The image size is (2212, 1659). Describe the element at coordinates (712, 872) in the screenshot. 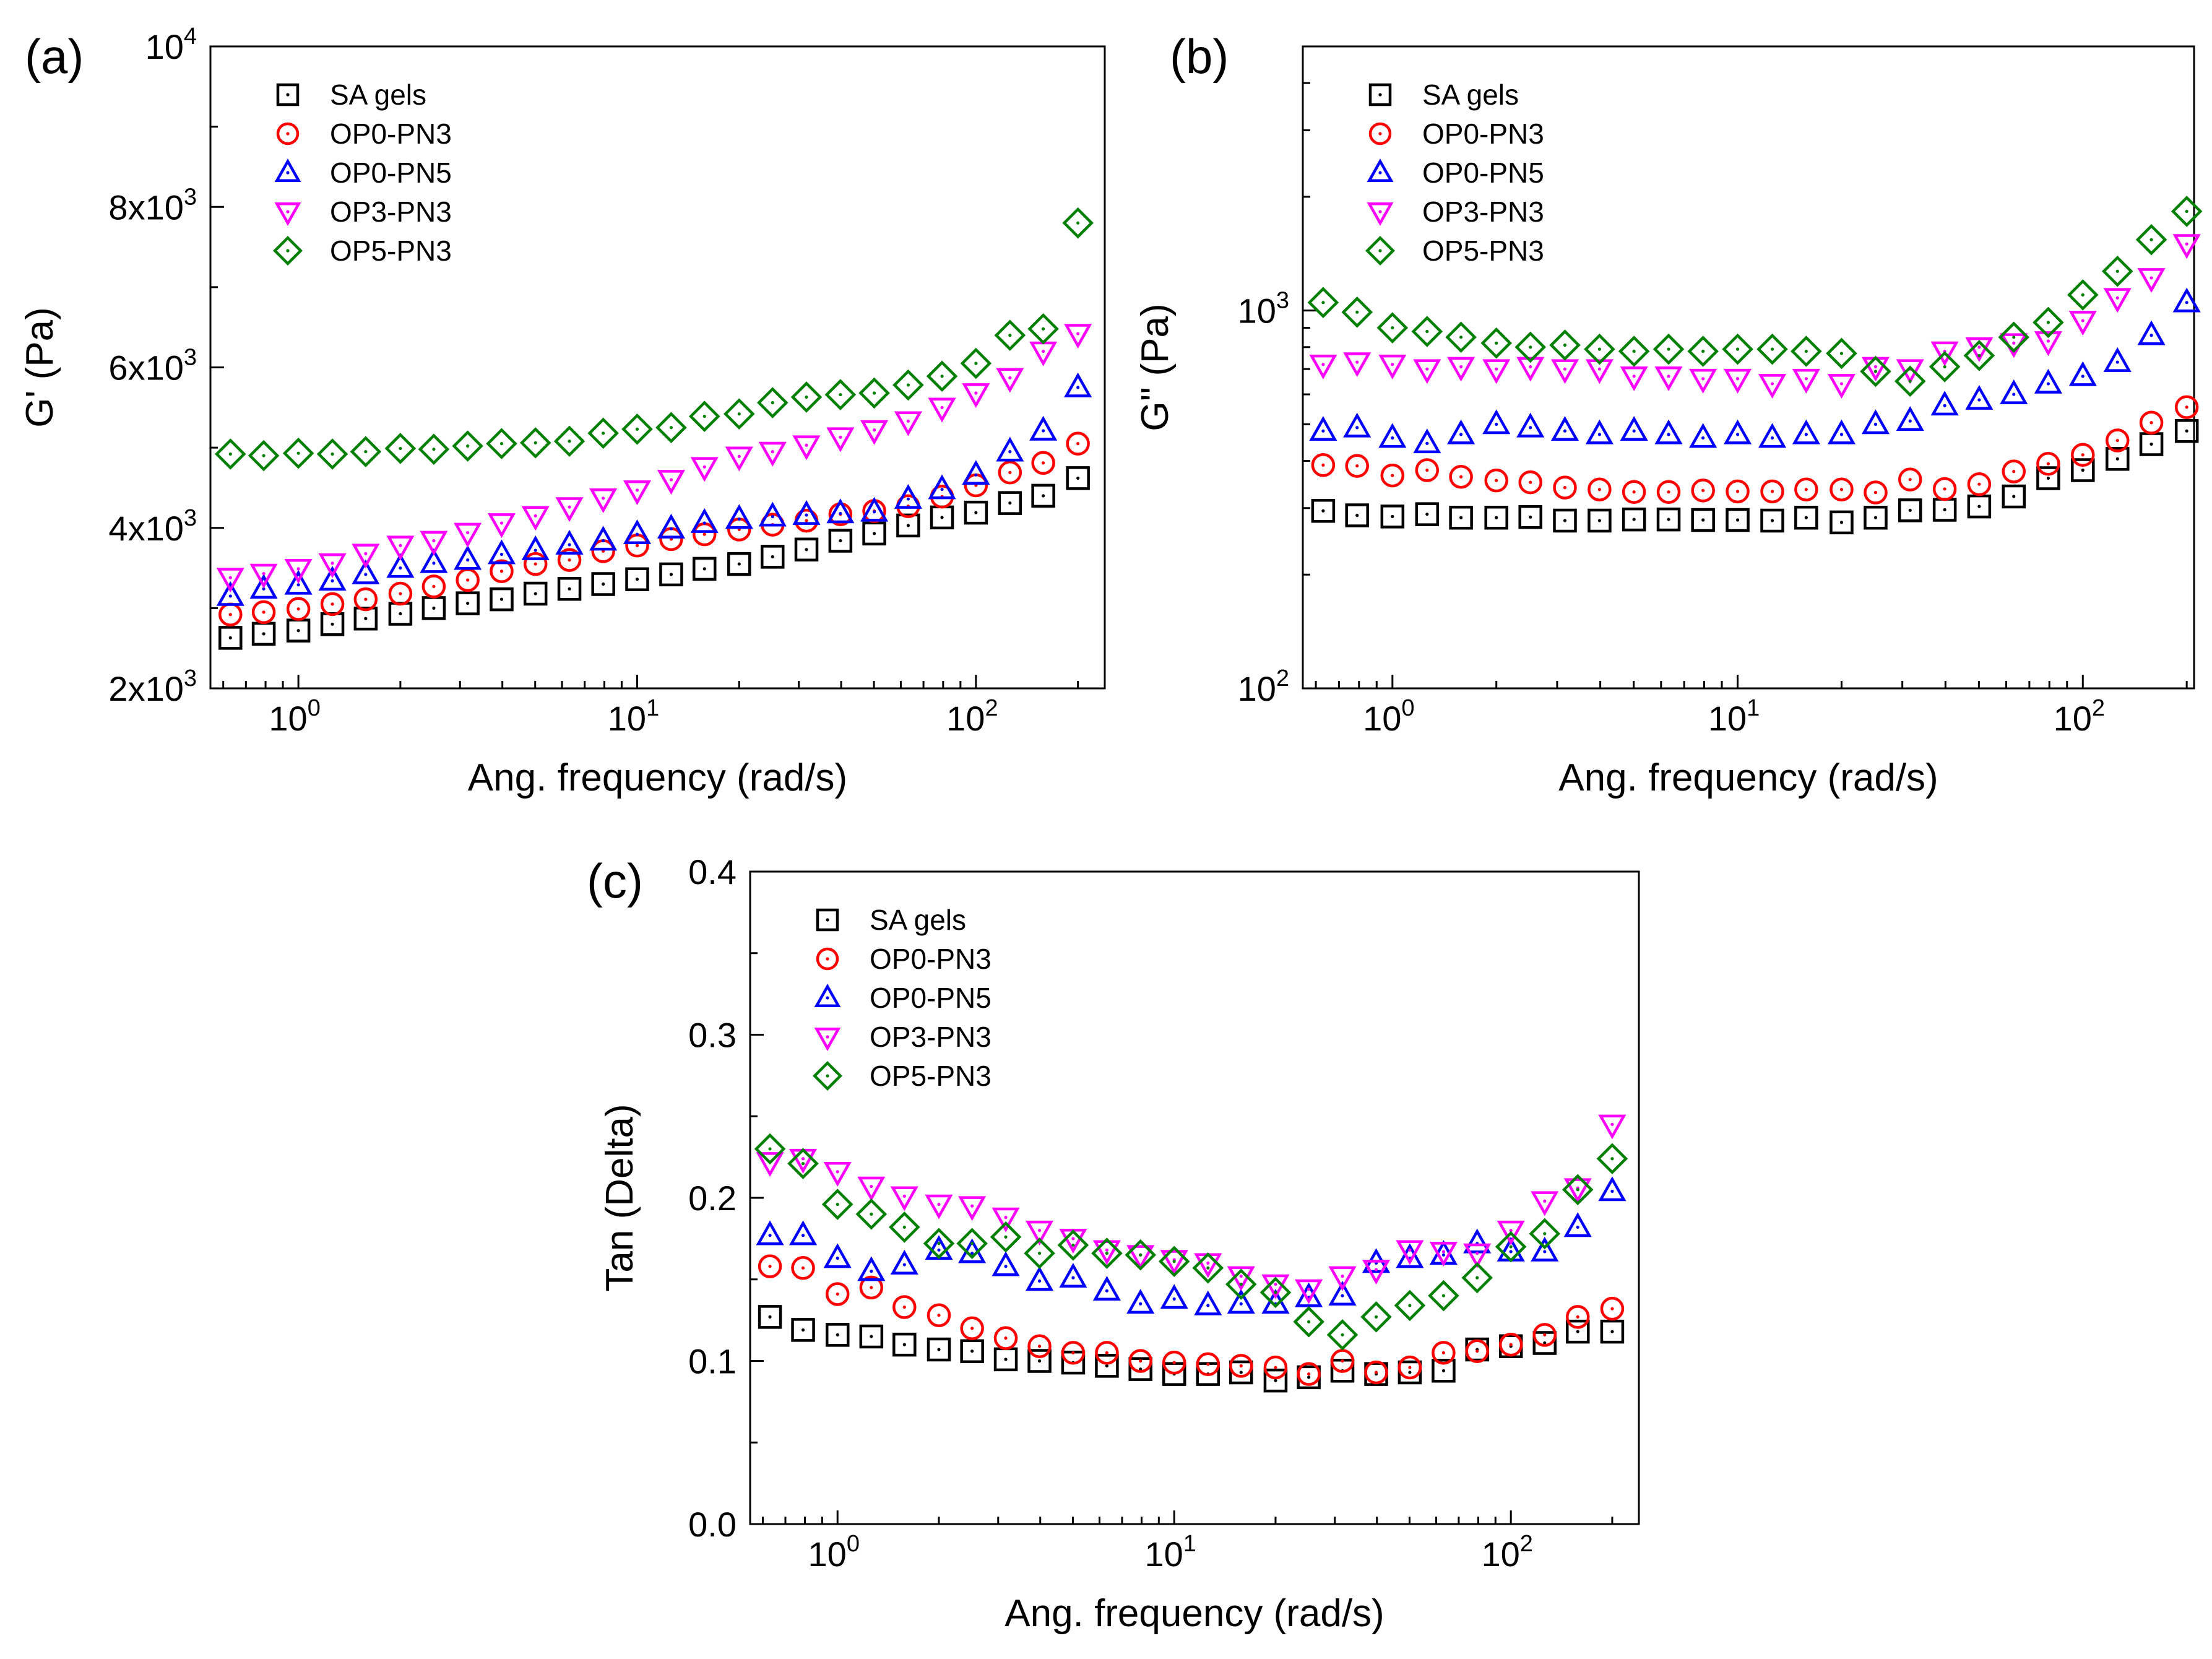

I see `y-tick-label: 0.4` at that location.